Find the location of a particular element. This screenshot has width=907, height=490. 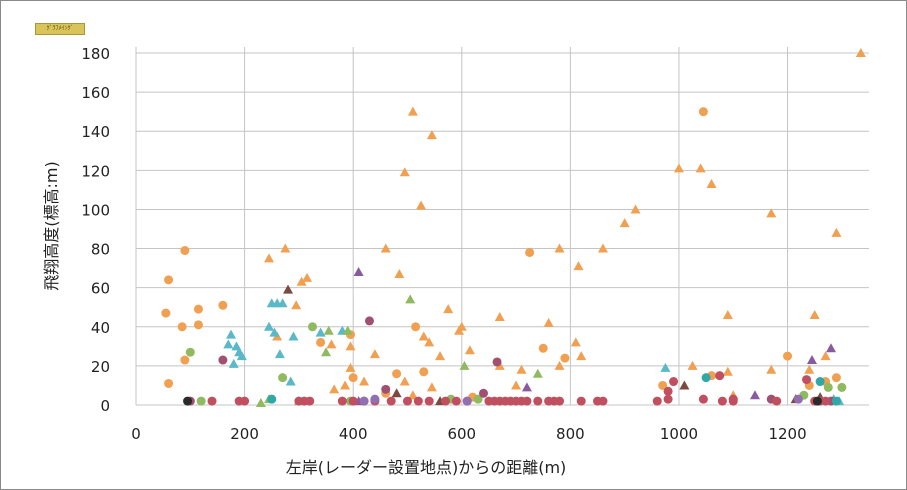

y-tick-label: 100 is located at coordinates (95, 210).